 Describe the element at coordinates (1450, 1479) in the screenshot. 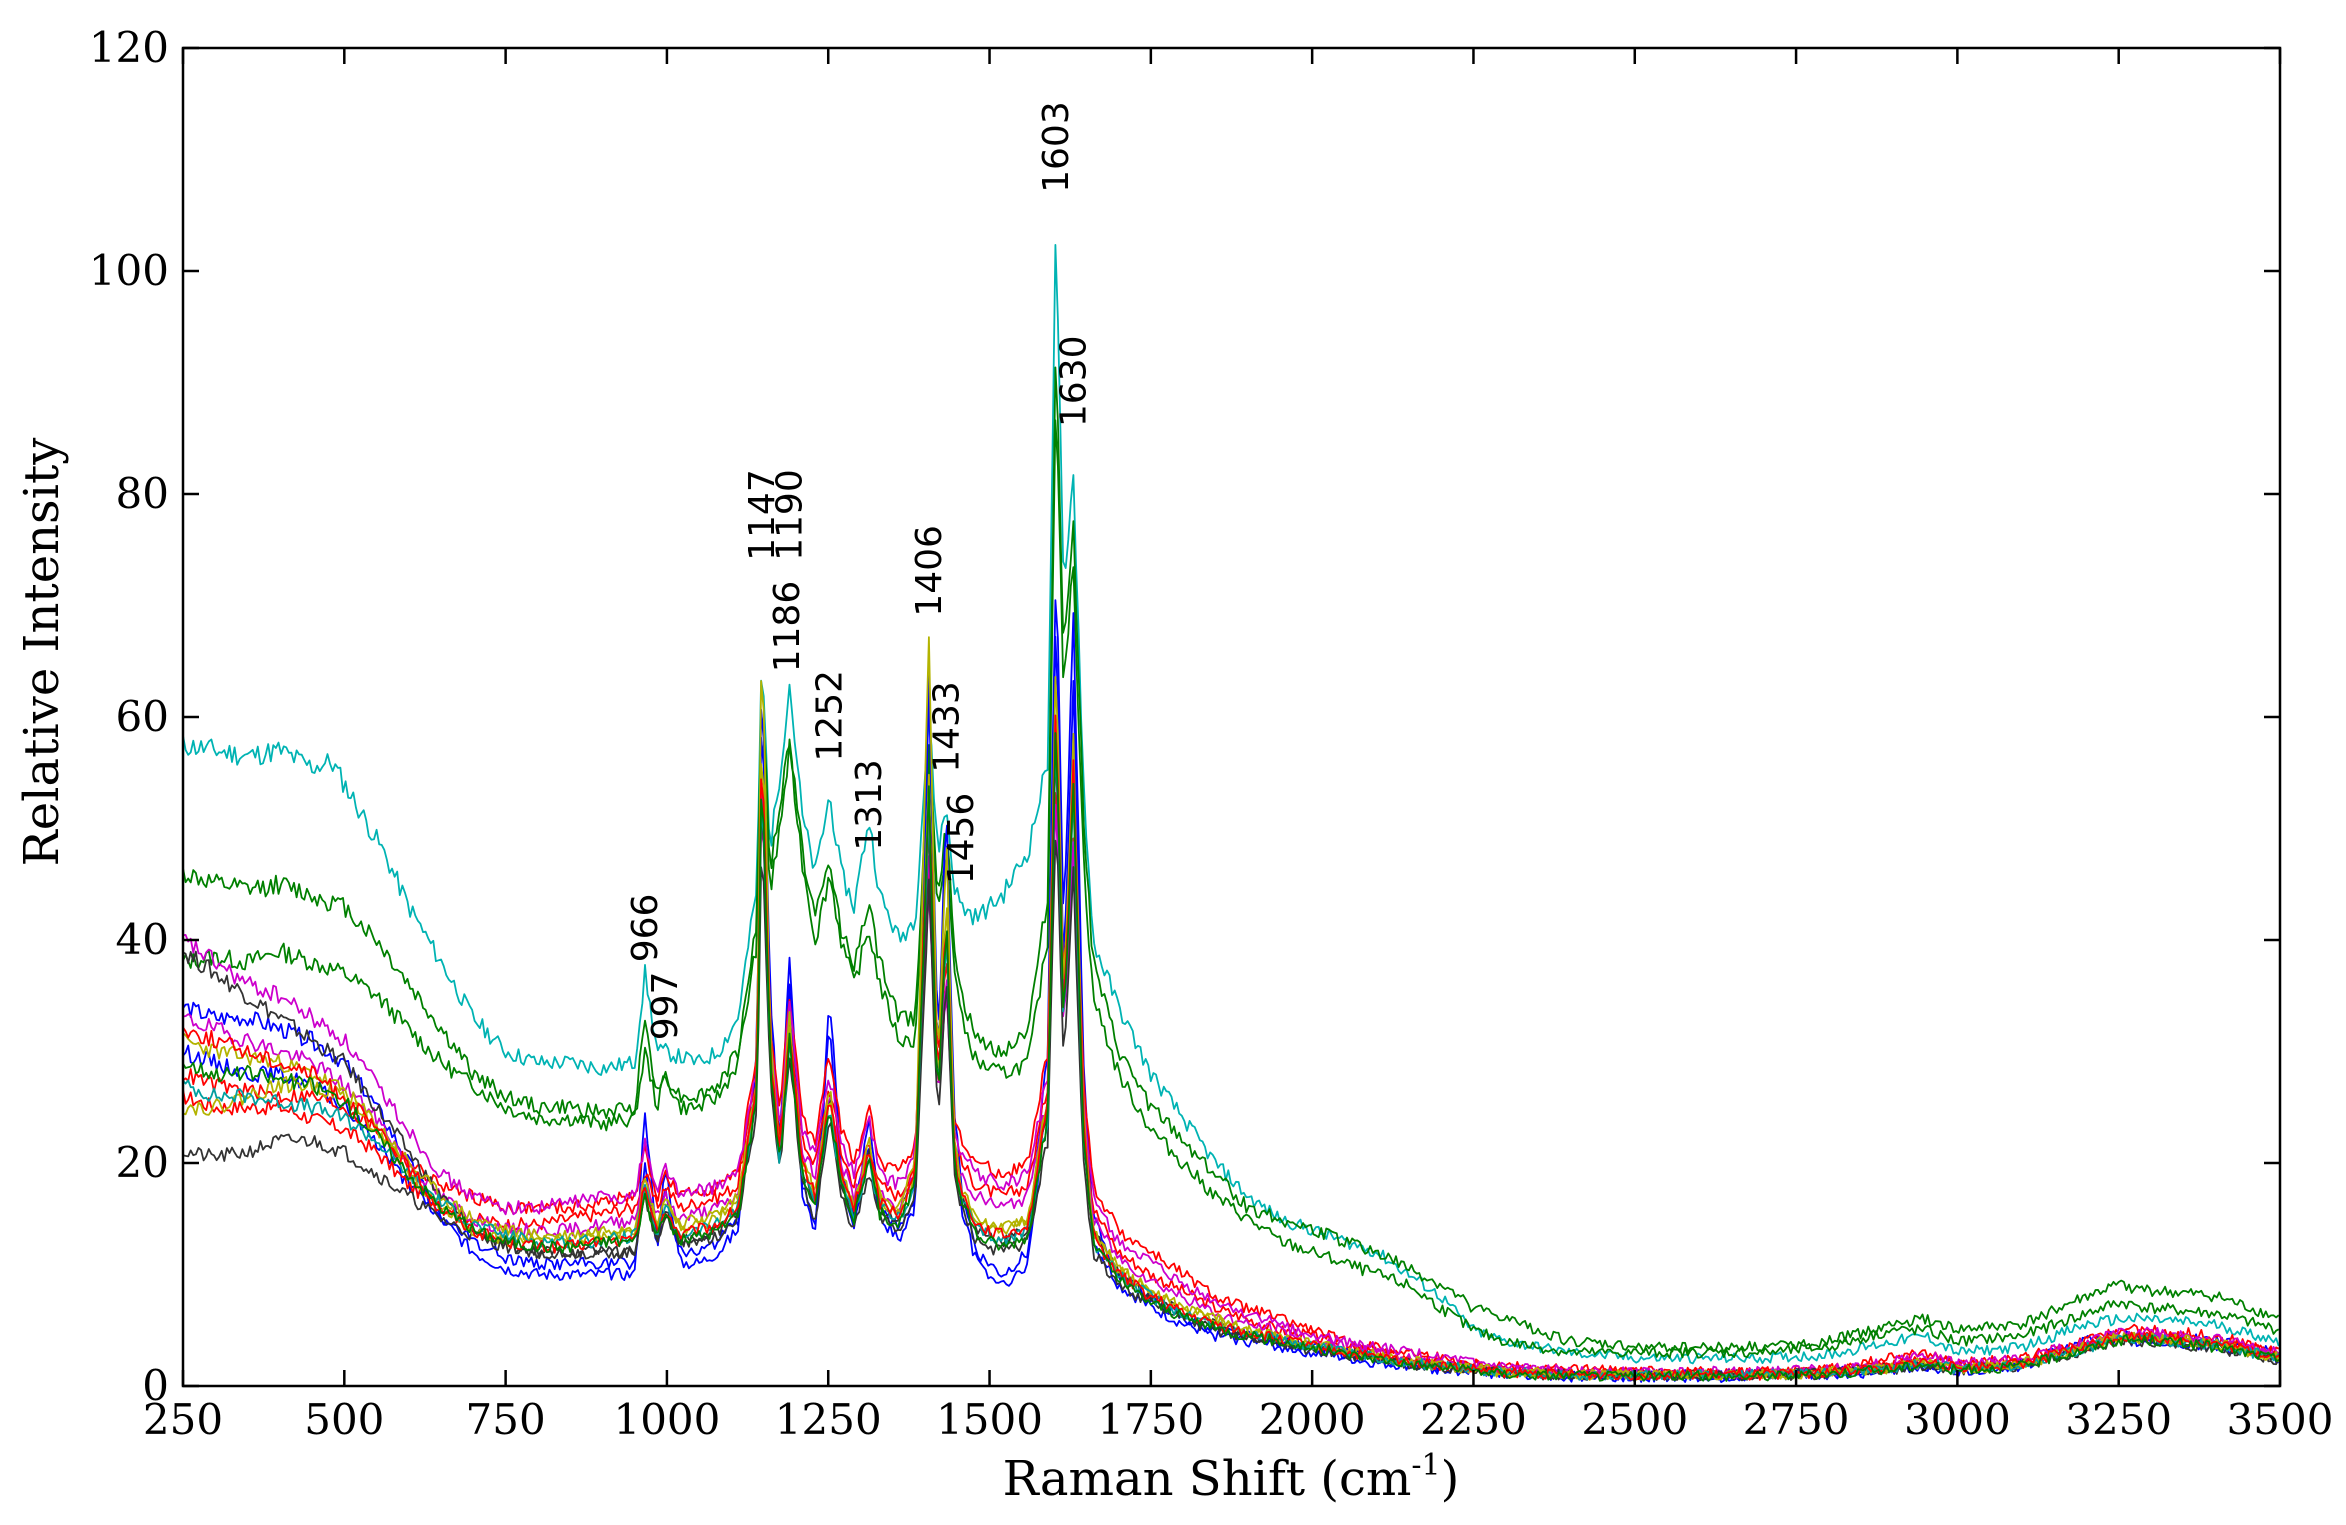

I see `x-axis-title-tail: )` at that location.